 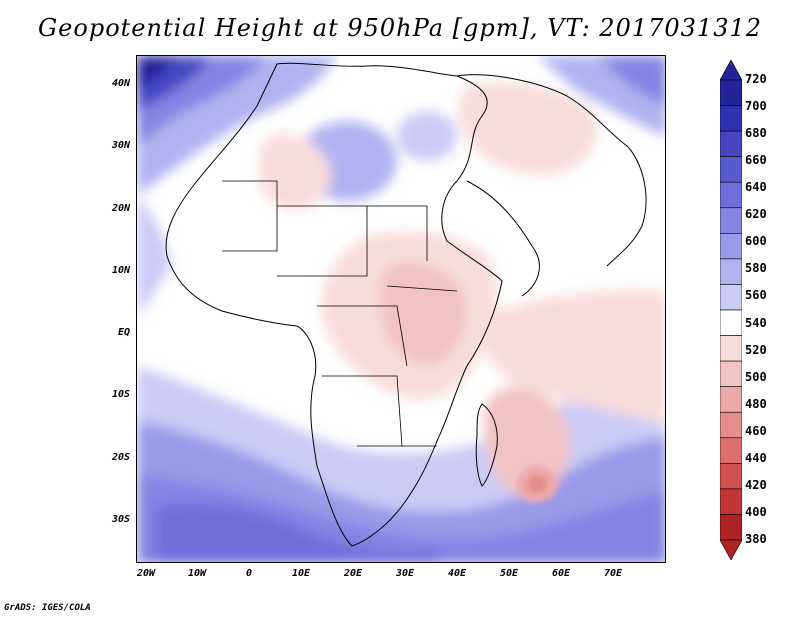 I want to click on colorbar-tick-label: 600, so click(x=756, y=241).